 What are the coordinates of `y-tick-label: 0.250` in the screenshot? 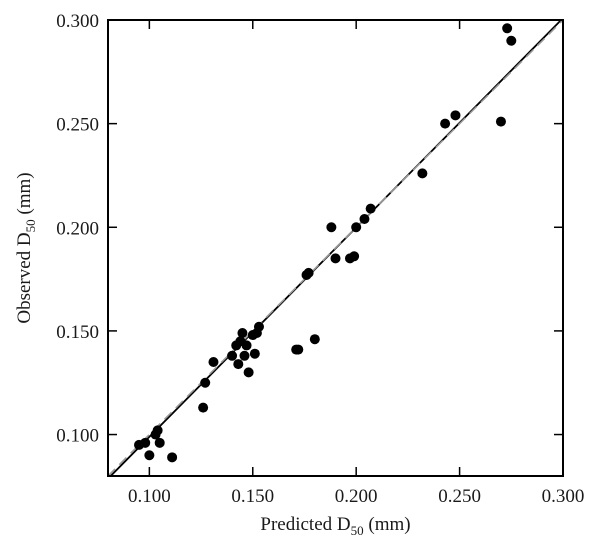 It's located at (77, 125).